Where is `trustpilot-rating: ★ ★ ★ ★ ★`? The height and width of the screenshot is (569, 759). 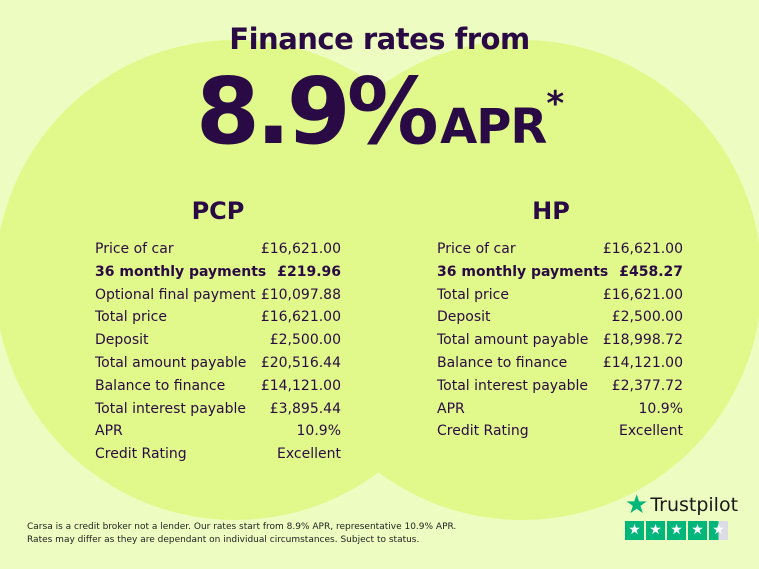
trustpilot-rating: ★ ★ ★ ★ ★ is located at coordinates (681, 530).